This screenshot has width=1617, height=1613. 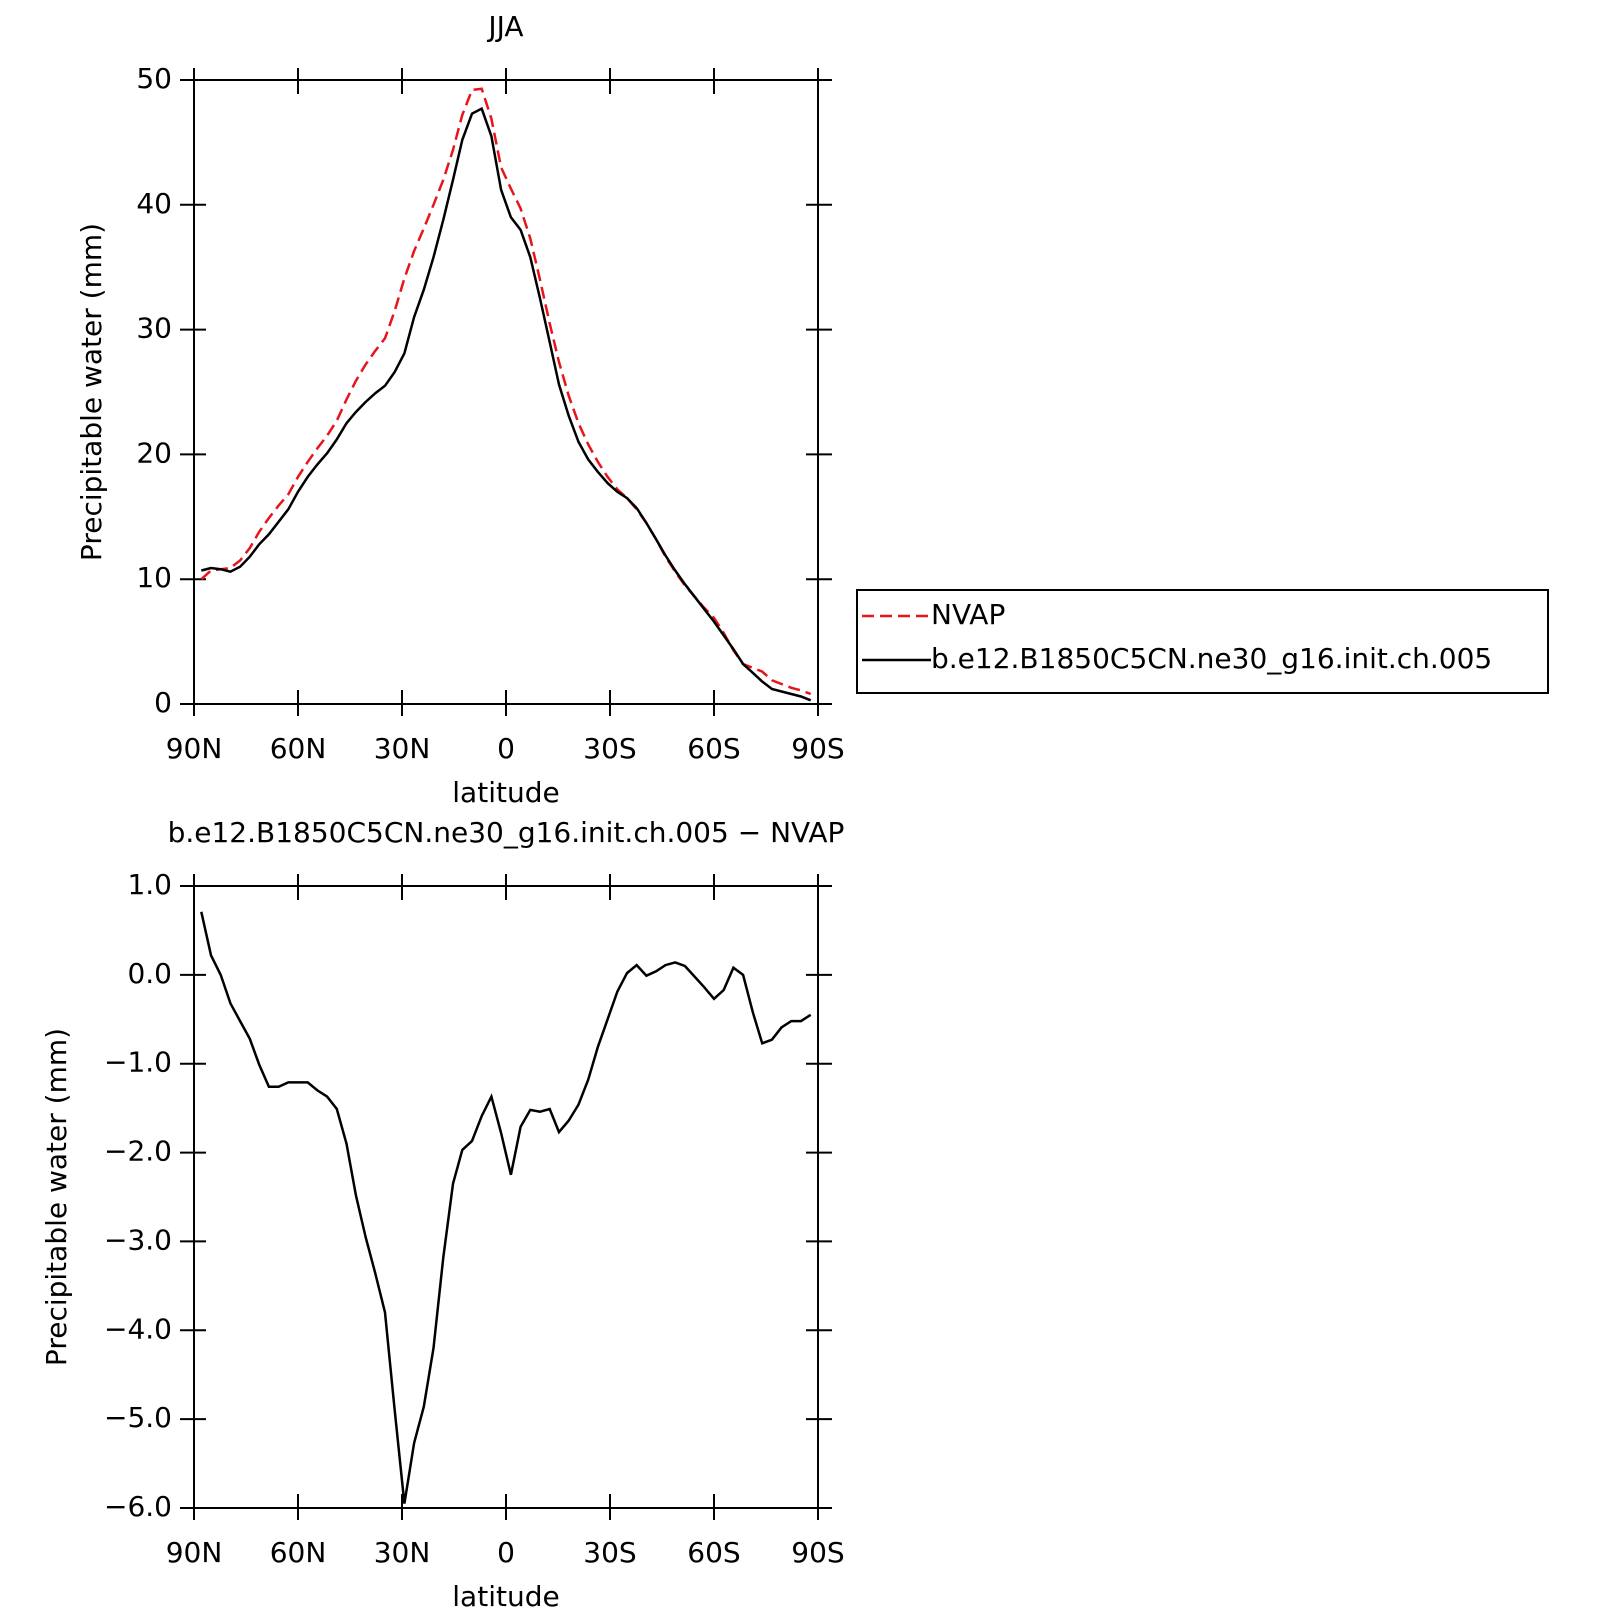 I want to click on y-tick-label: −3.0, so click(x=138, y=1239).